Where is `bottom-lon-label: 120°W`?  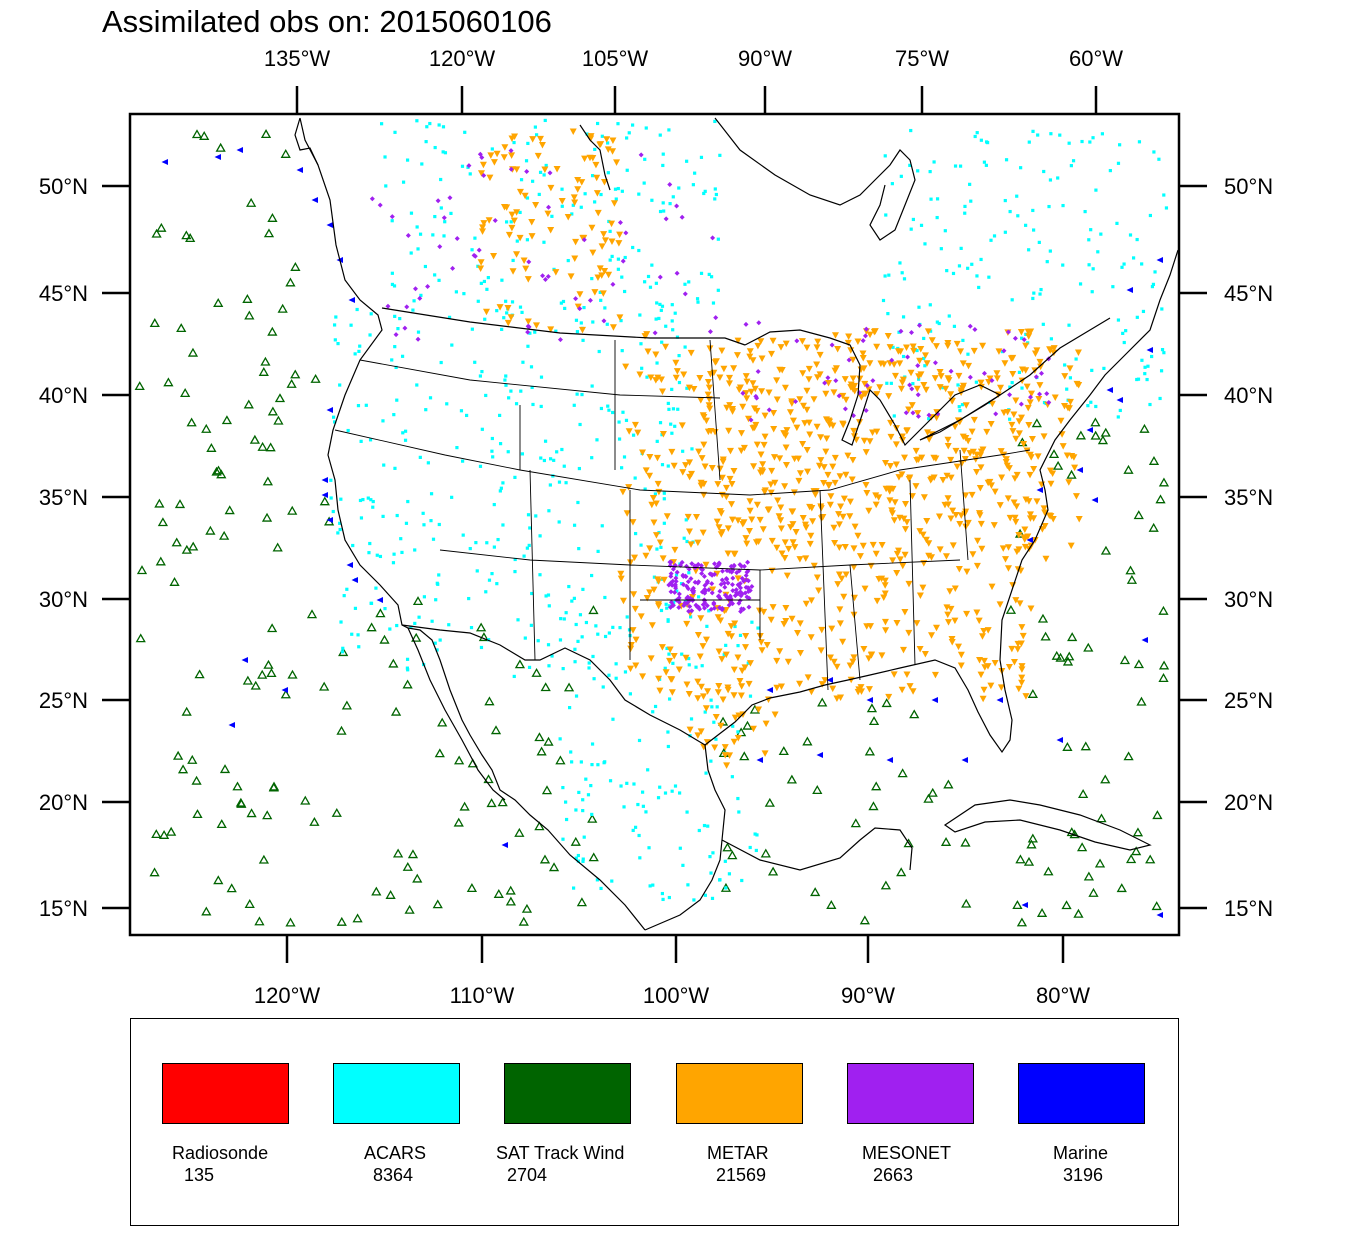 bottom-lon-label: 120°W is located at coordinates (287, 995).